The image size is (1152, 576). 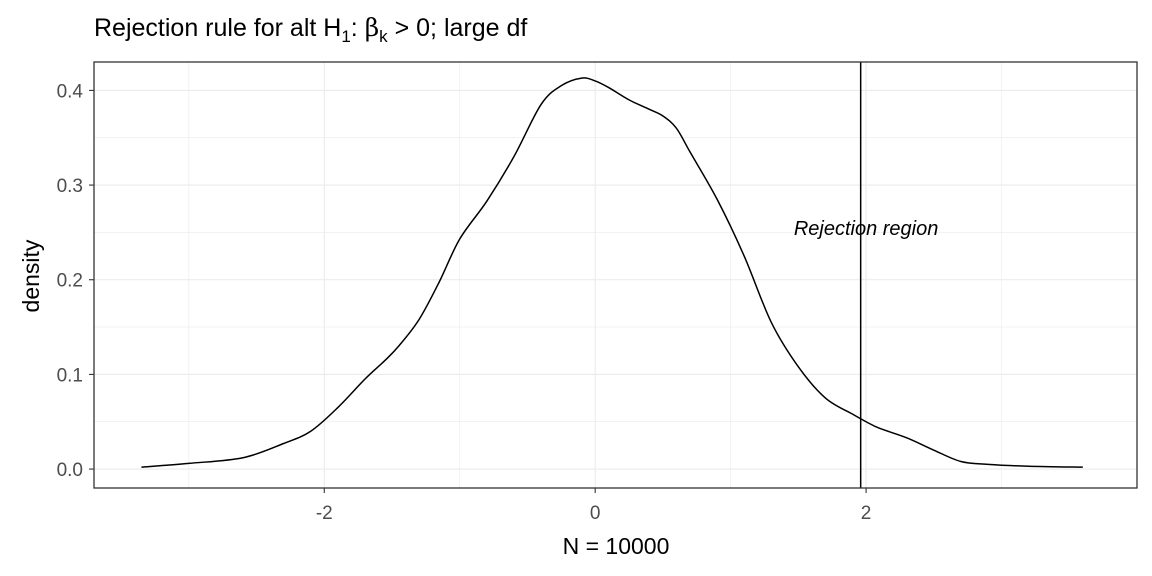 What do you see at coordinates (595, 513) in the screenshot?
I see `x-tick-label: 0` at bounding box center [595, 513].